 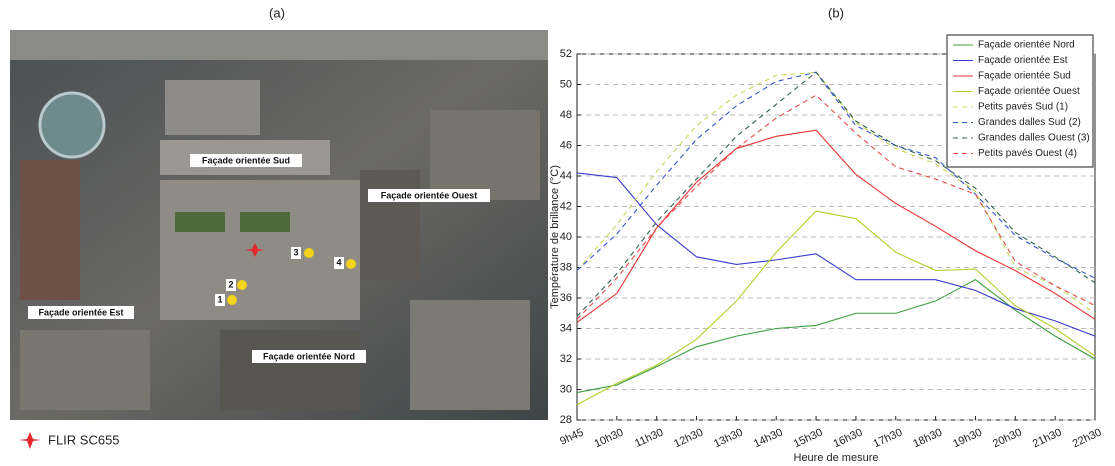 What do you see at coordinates (285, 276) in the screenshot?
I see `measure-points: 1 2 3 4` at bounding box center [285, 276].